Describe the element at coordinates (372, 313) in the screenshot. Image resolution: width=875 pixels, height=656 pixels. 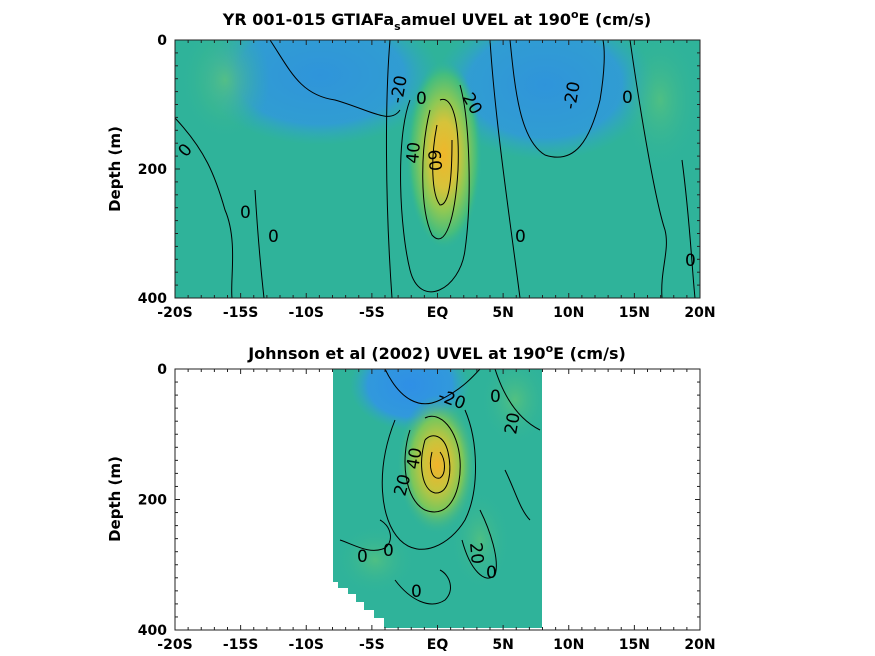
I see `top-x-tick-label: -5S` at that location.